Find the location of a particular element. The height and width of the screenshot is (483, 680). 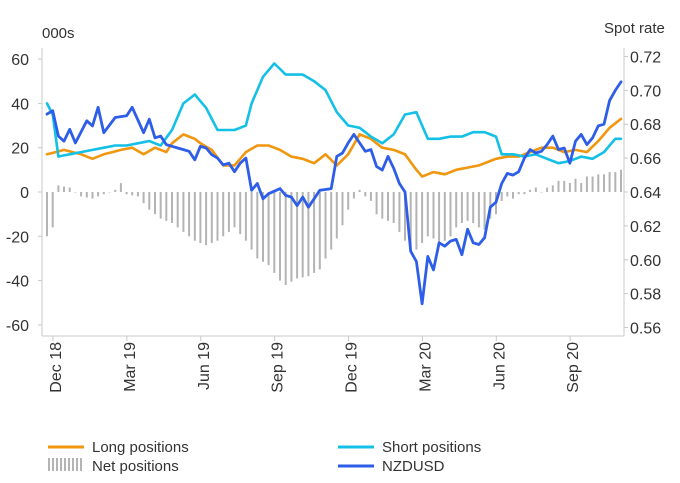

right-tick-label: 0.56 is located at coordinates (645, 329).